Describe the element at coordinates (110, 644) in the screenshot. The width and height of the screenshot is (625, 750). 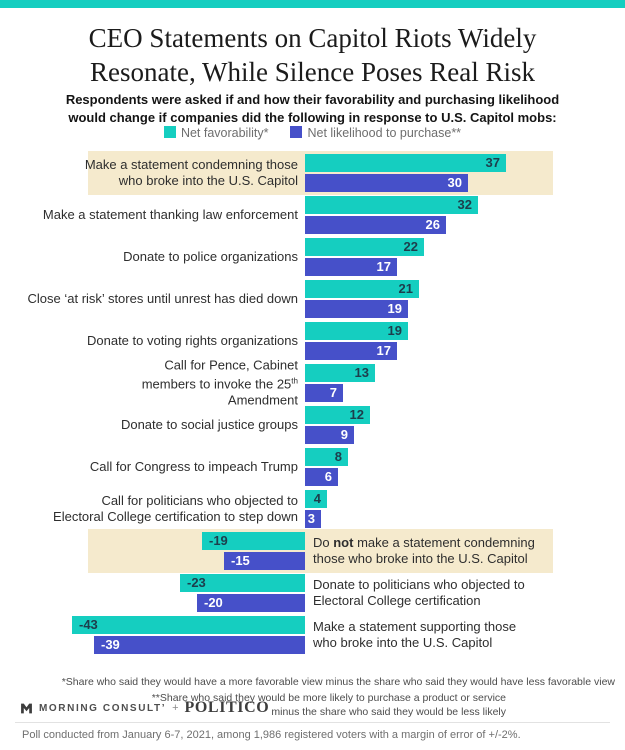
I see `bar-value-label: -39` at that location.